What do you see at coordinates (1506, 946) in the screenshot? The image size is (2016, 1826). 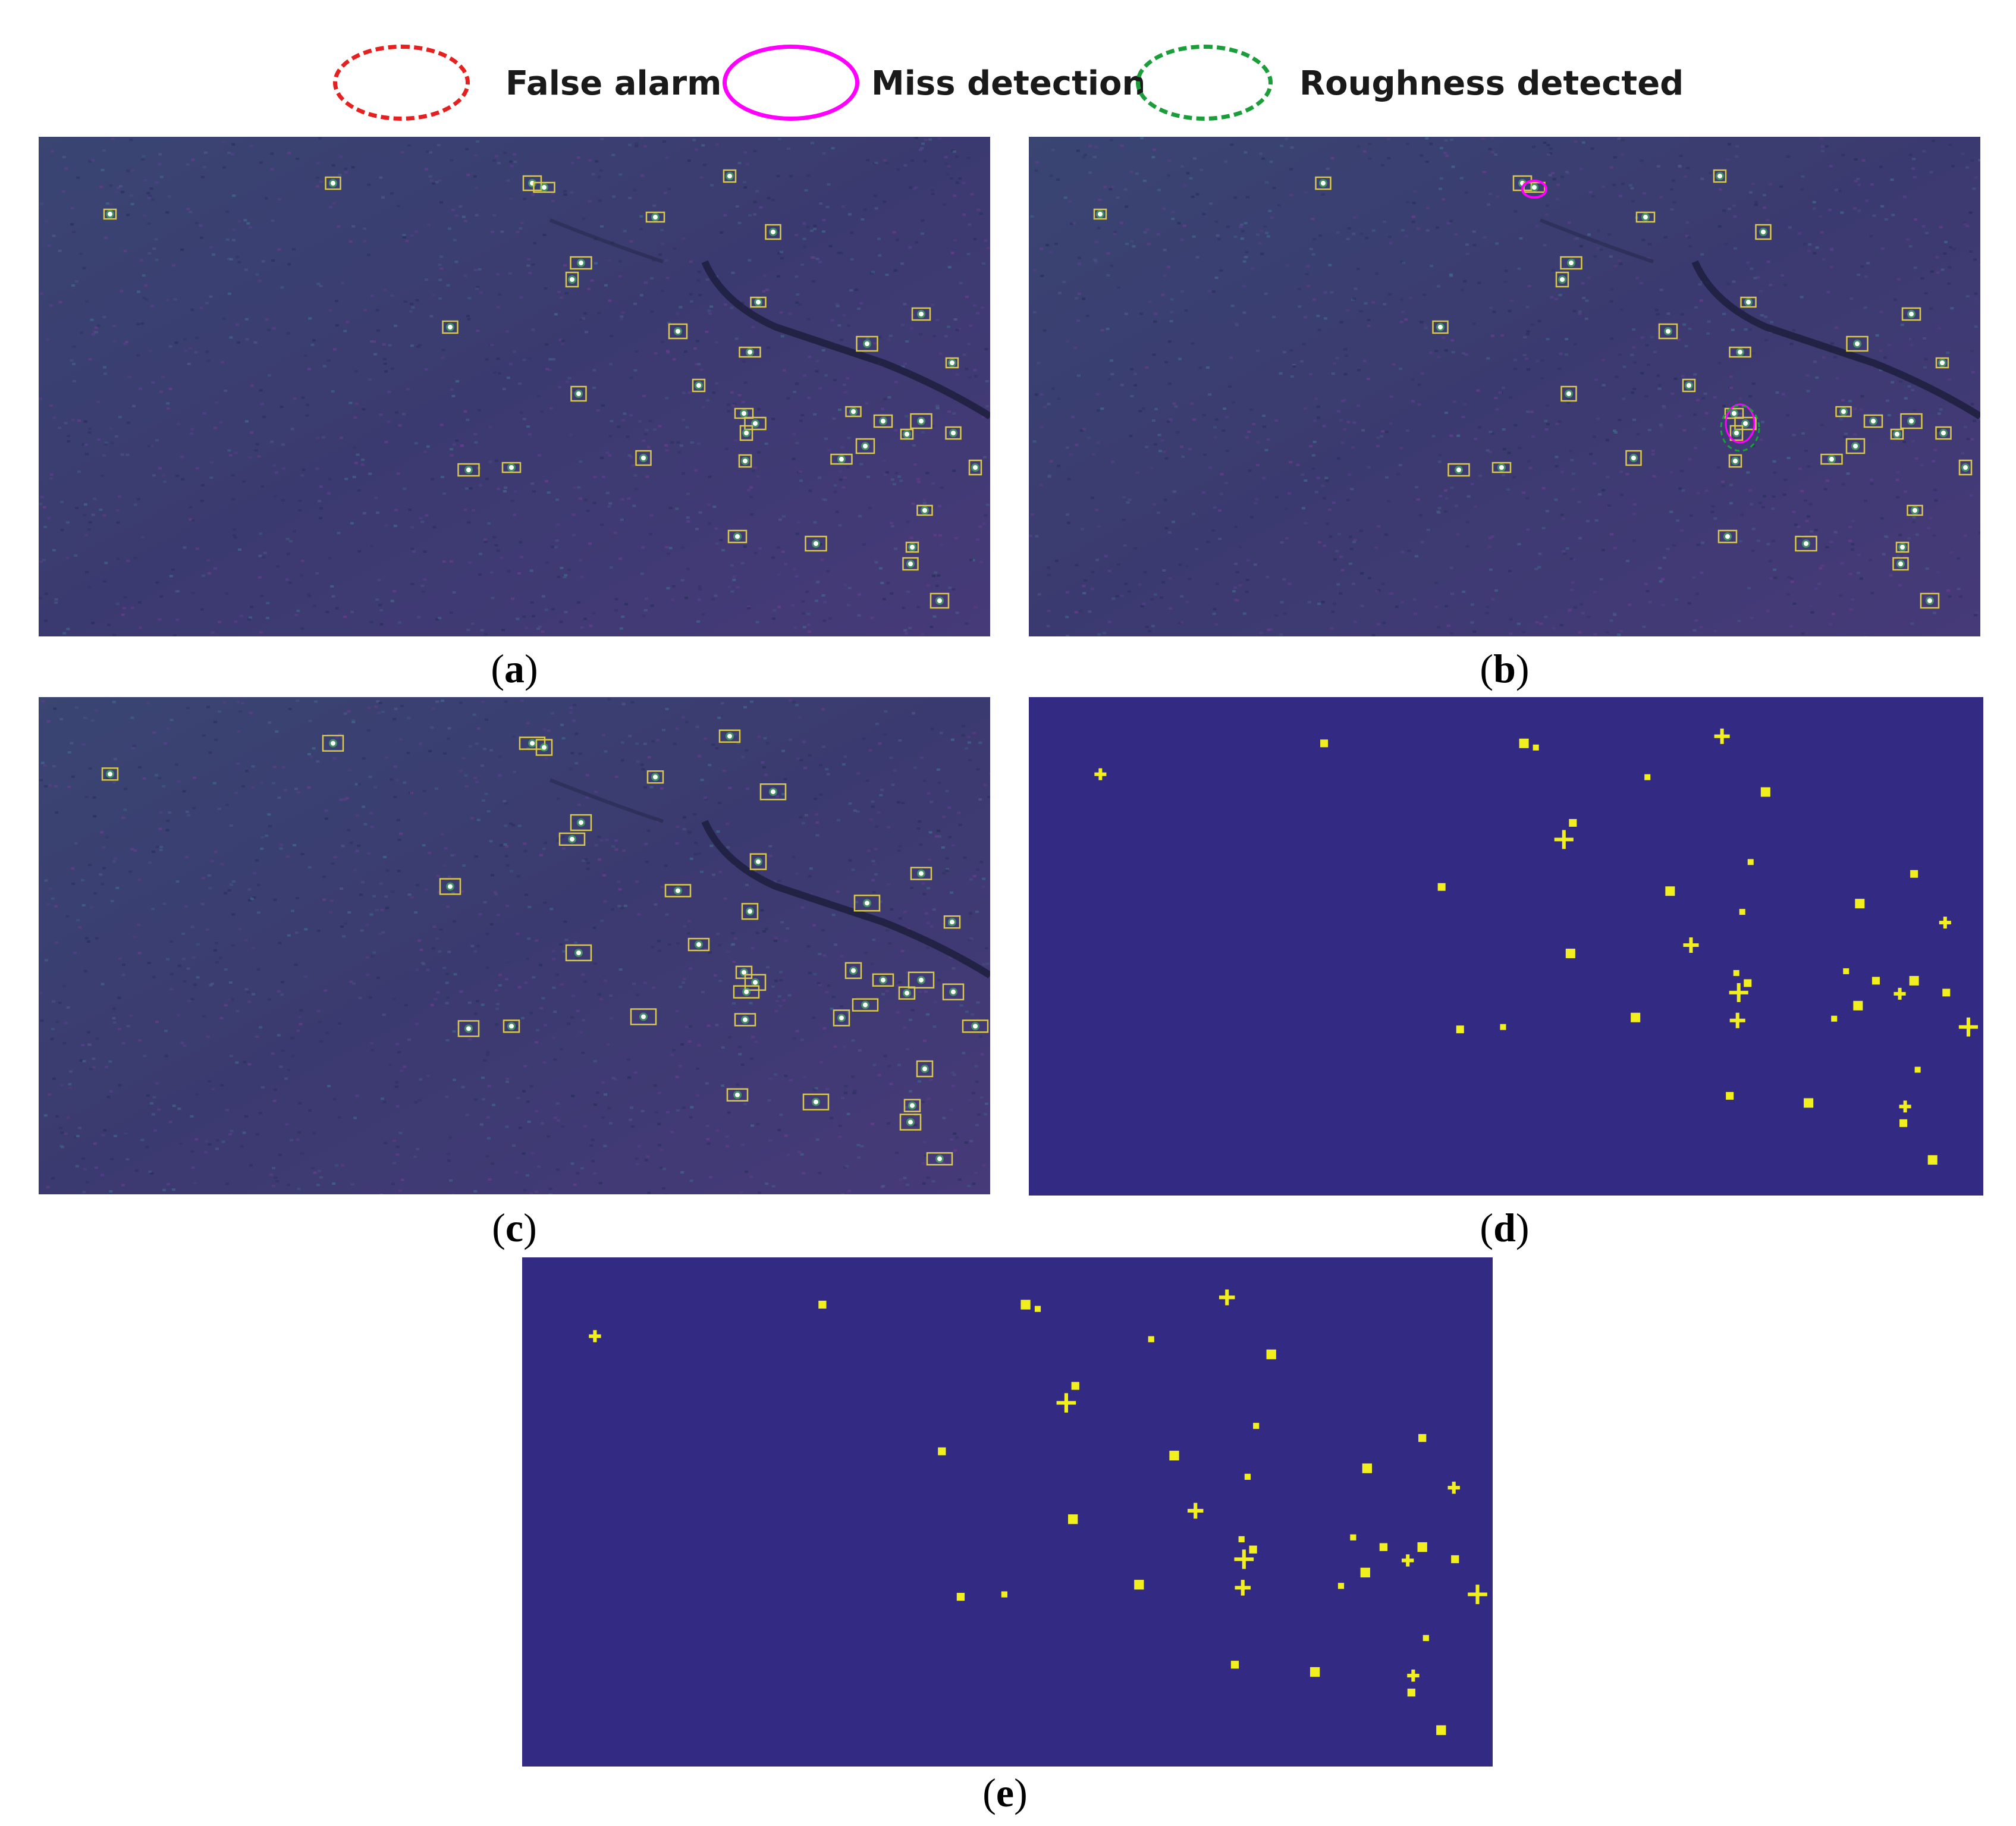 I see `binary-mask-image` at bounding box center [1506, 946].